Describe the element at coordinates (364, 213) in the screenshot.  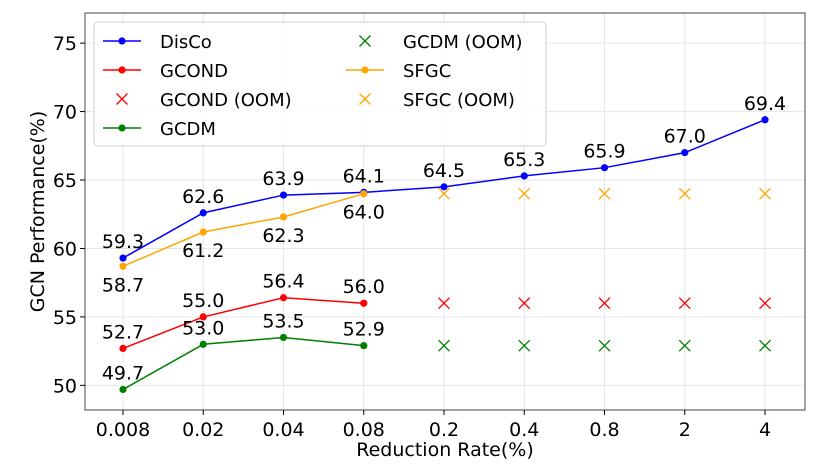
I see `data-label-sfgc: 64.0` at that location.